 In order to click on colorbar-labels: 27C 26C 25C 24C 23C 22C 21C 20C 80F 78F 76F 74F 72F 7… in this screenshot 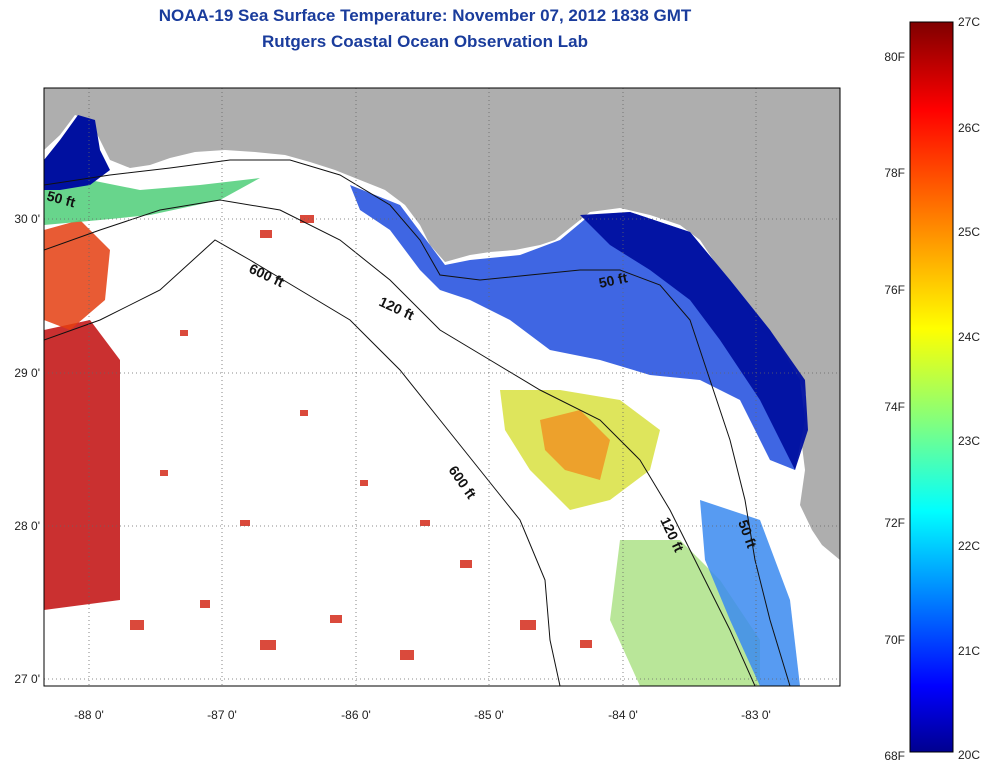, I will do `click(932, 389)`.